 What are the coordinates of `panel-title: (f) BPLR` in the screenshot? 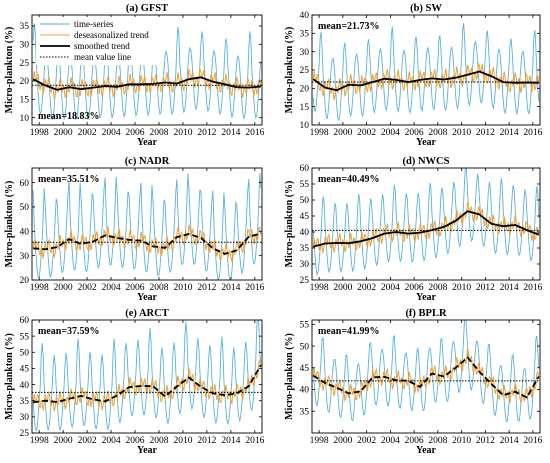 It's located at (426, 313).